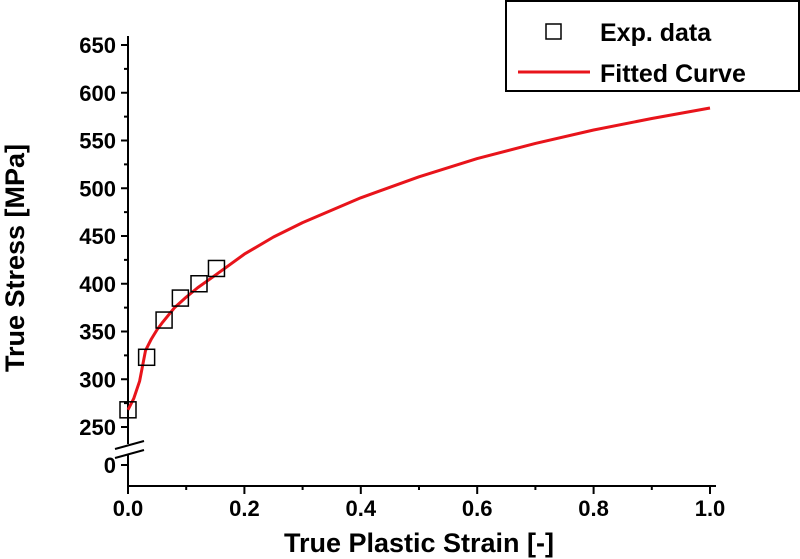  What do you see at coordinates (97, 93) in the screenshot?
I see `y-tick-label: 600` at bounding box center [97, 93].